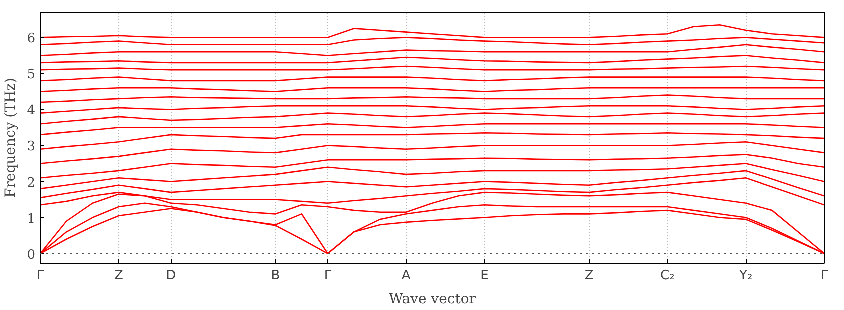 The image size is (844, 310). What do you see at coordinates (745, 276) in the screenshot?
I see `x-tick-label: Y₂` at bounding box center [745, 276].